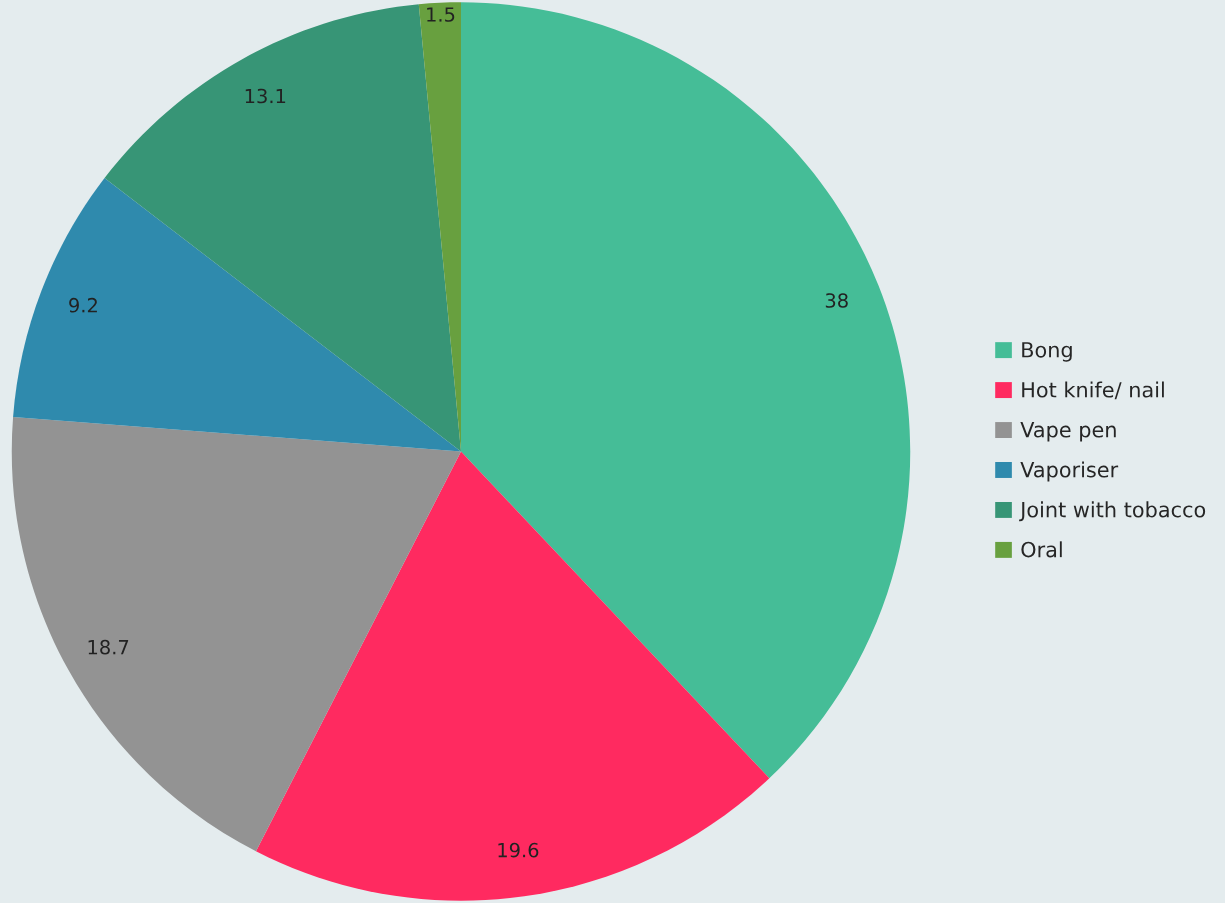 This screenshot has height=903, width=1225. I want to click on legend-label: Vape pen, so click(1068, 432).